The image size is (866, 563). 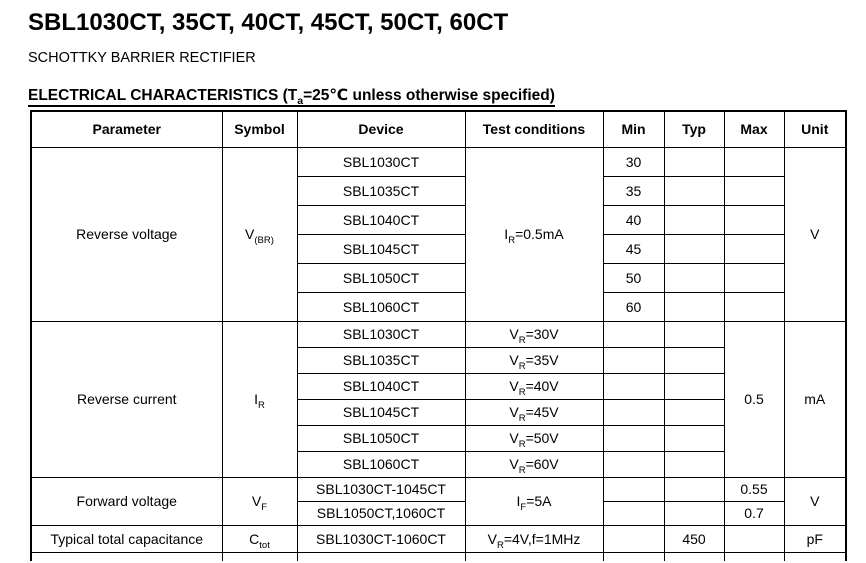 I want to click on min-value: 50, so click(x=633, y=277).